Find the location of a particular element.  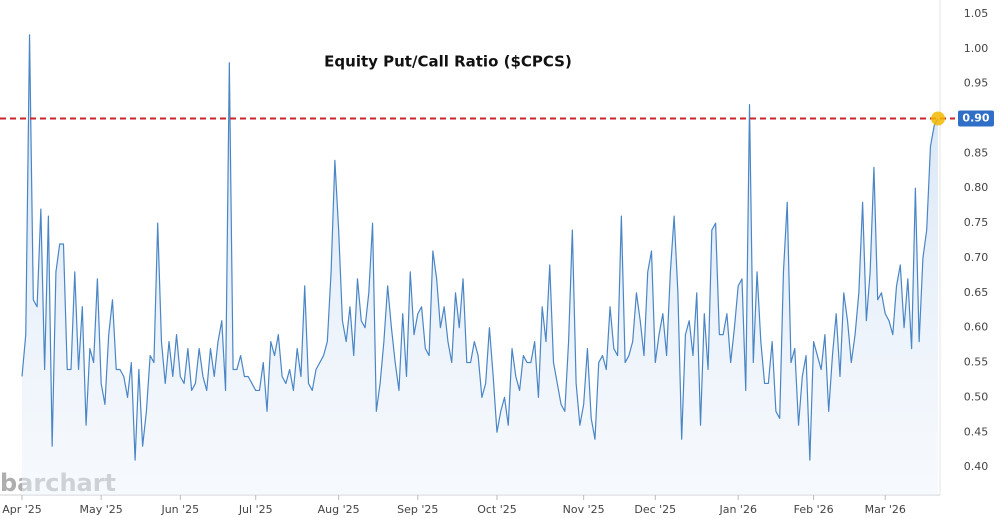

y-tick-label: 0.55 is located at coordinates (976, 362).